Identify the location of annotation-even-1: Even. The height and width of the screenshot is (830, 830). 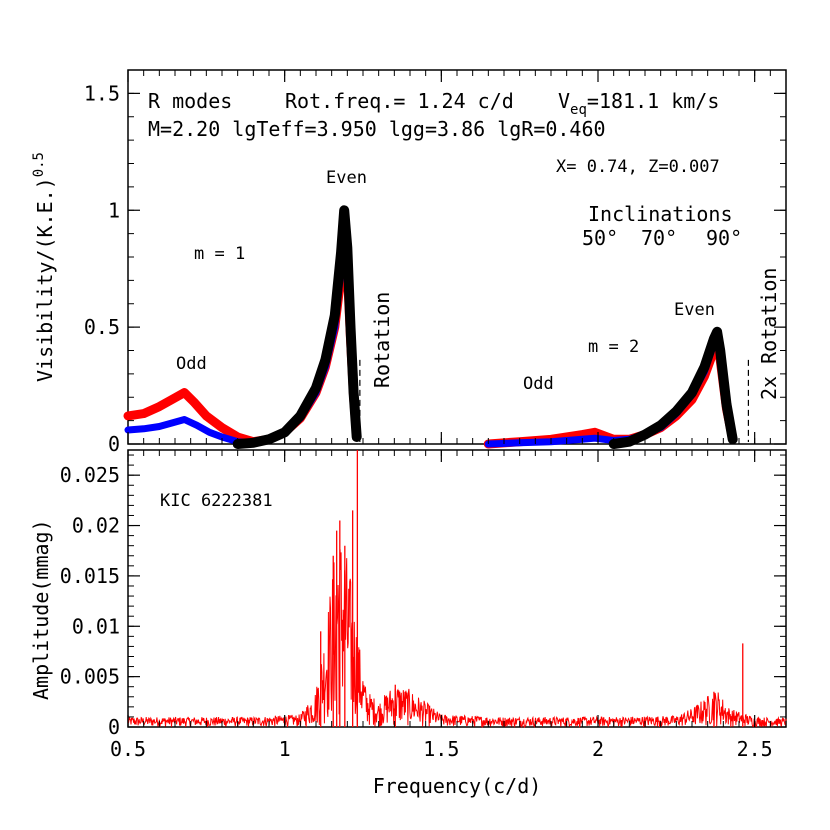
(346, 178).